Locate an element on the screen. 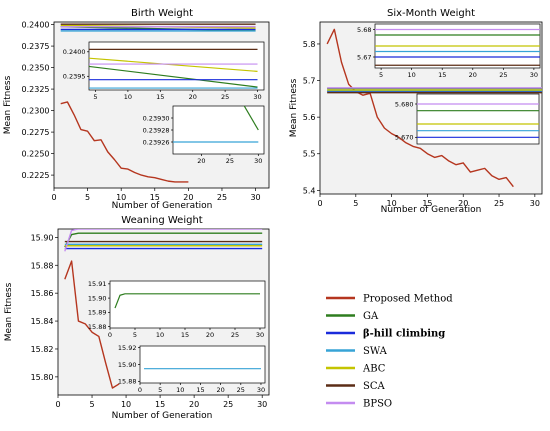 The width and height of the screenshot is (550, 431). y-tick-label: 15.92 is located at coordinates (127, 348).